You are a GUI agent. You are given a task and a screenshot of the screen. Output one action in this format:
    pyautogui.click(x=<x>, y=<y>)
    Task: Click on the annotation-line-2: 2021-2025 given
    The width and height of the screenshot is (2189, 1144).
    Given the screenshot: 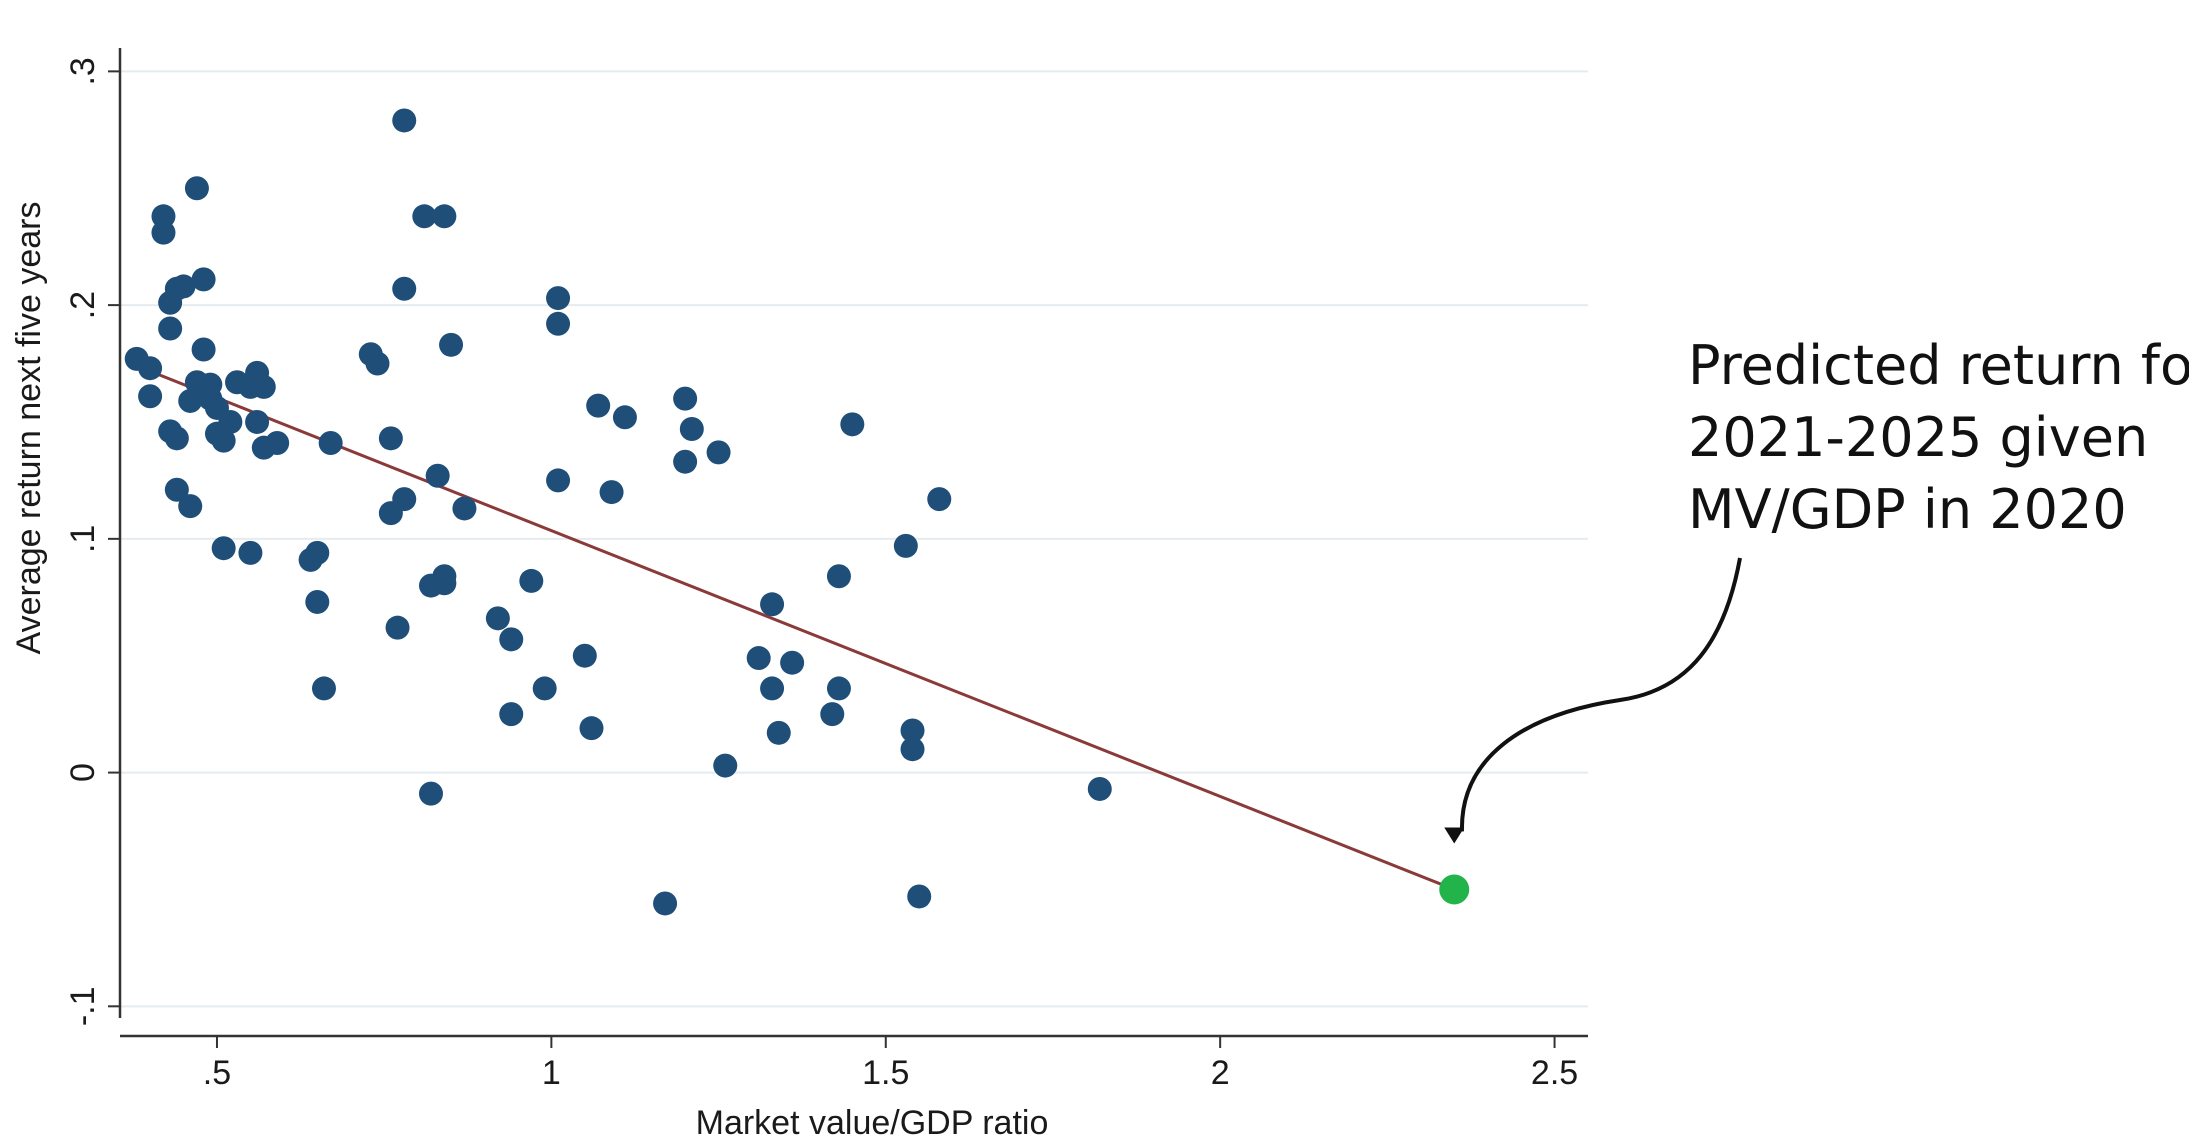 What is the action you would take?
    pyautogui.click(x=1918, y=437)
    